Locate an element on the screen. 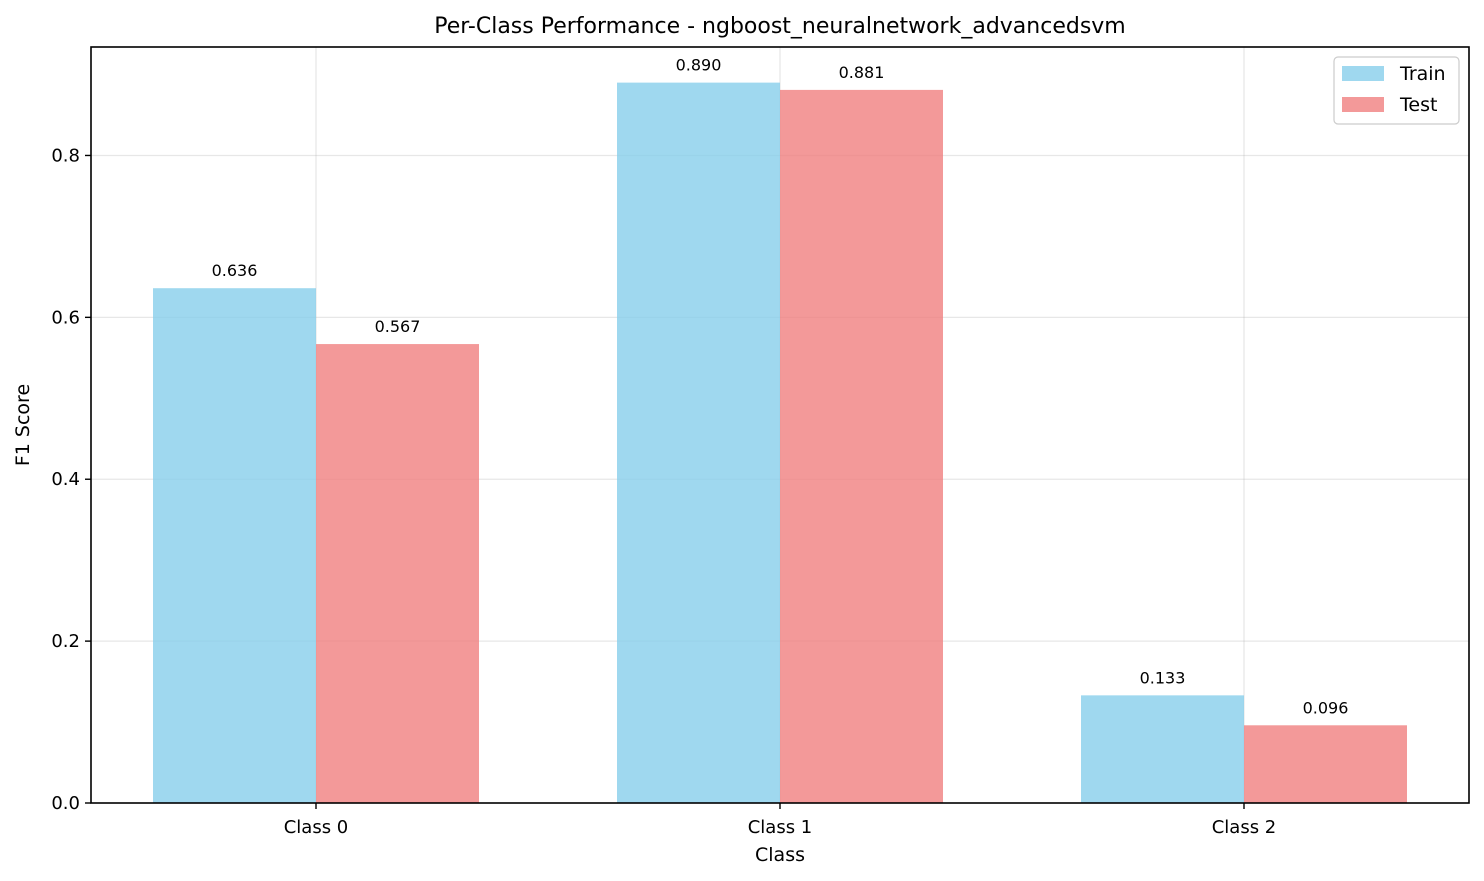  x-axis-label: Class is located at coordinates (780, 855).